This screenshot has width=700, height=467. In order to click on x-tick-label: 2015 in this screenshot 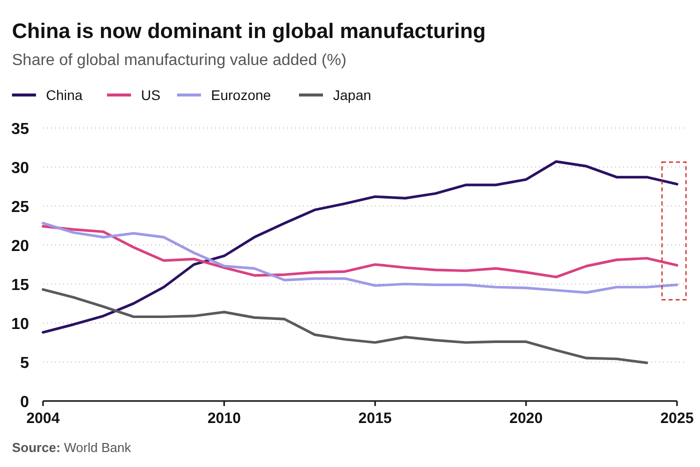, I will do `click(375, 418)`.